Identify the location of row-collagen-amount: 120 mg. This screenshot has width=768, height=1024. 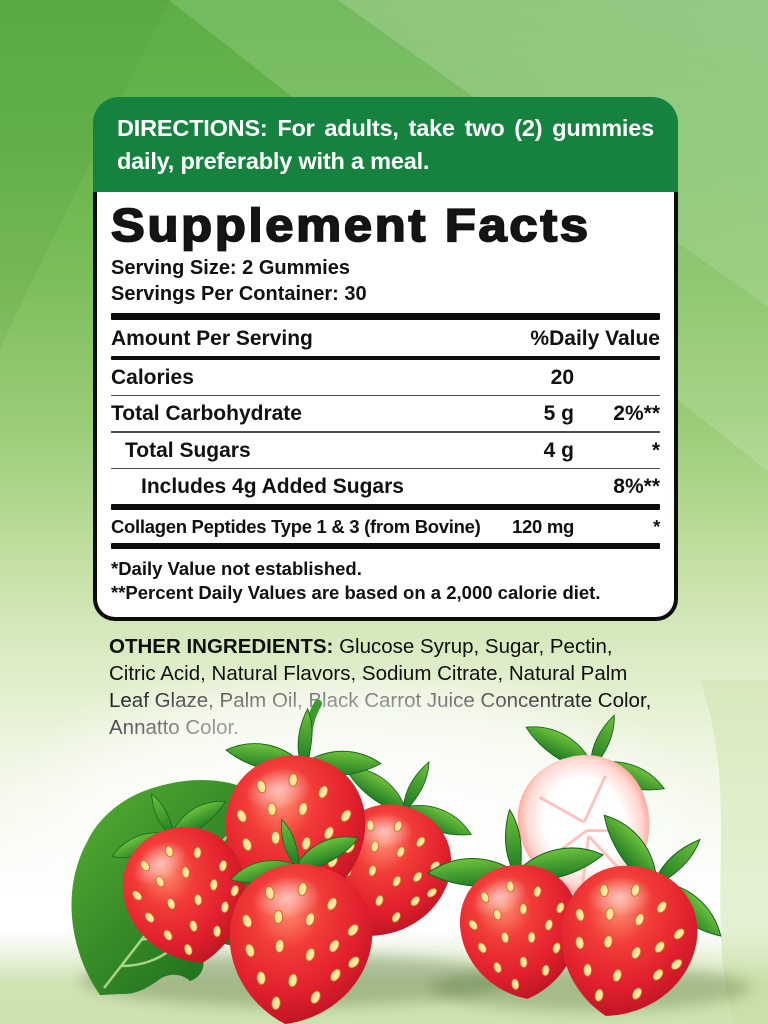
(543, 527).